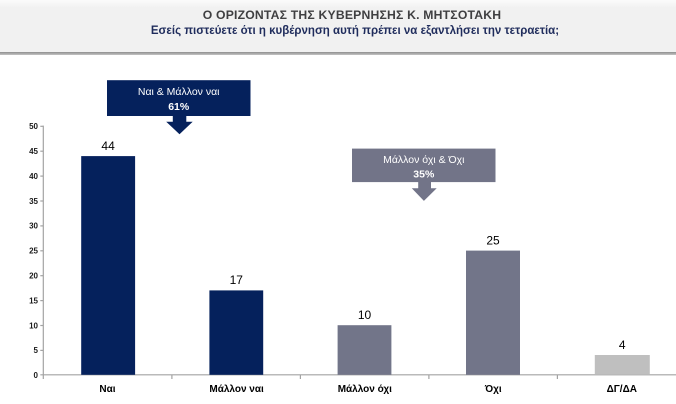 The height and width of the screenshot is (404, 676). What do you see at coordinates (237, 280) in the screenshot?
I see `svg-text: 17` at bounding box center [237, 280].